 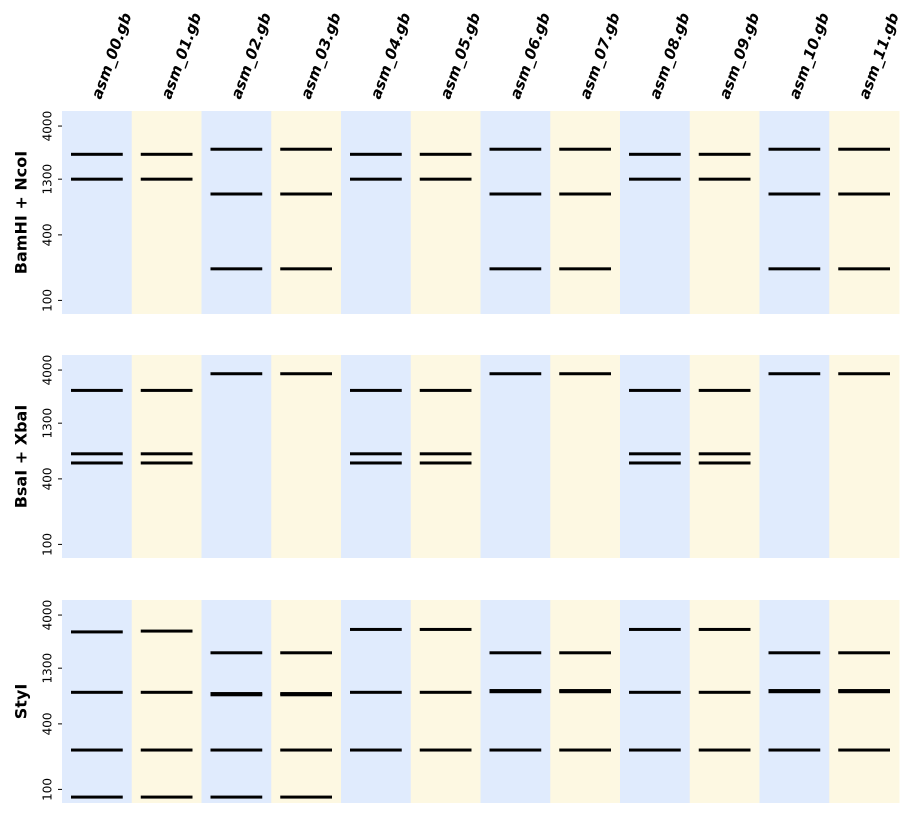 I want to click on lane-title: asm_01.gb, so click(x=181, y=55).